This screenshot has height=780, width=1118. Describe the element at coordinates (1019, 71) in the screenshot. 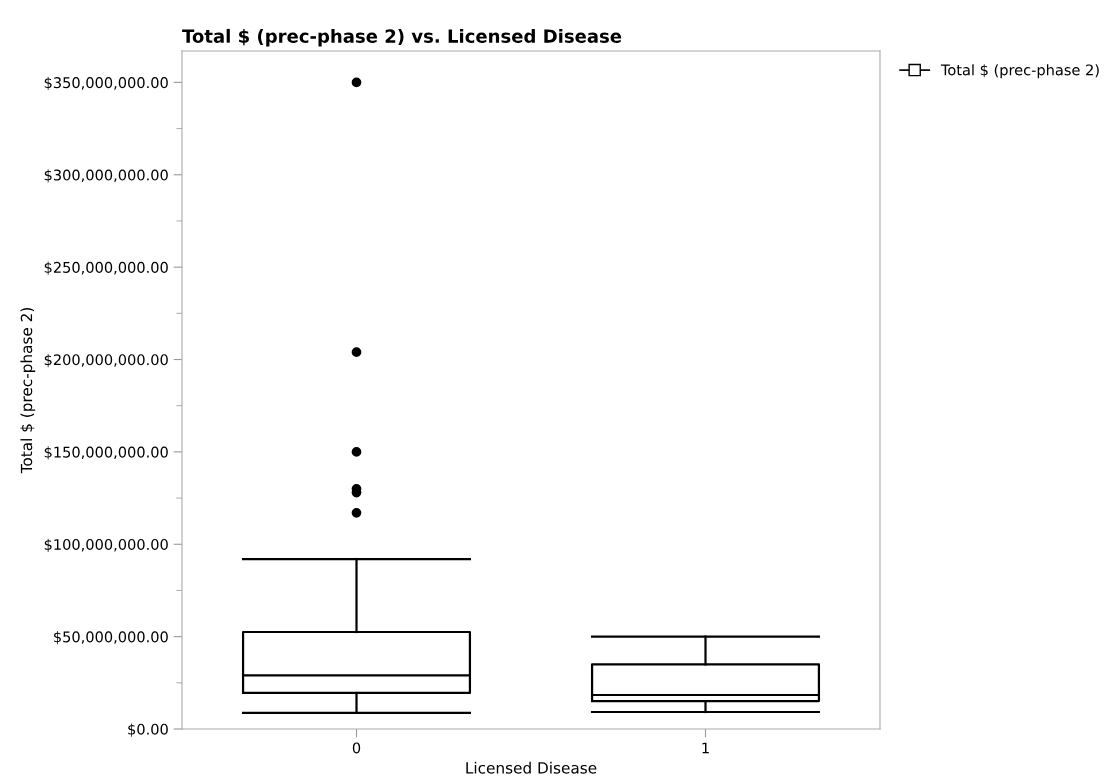

I see `legend-label: Total $ (prec-phase 2)` at that location.